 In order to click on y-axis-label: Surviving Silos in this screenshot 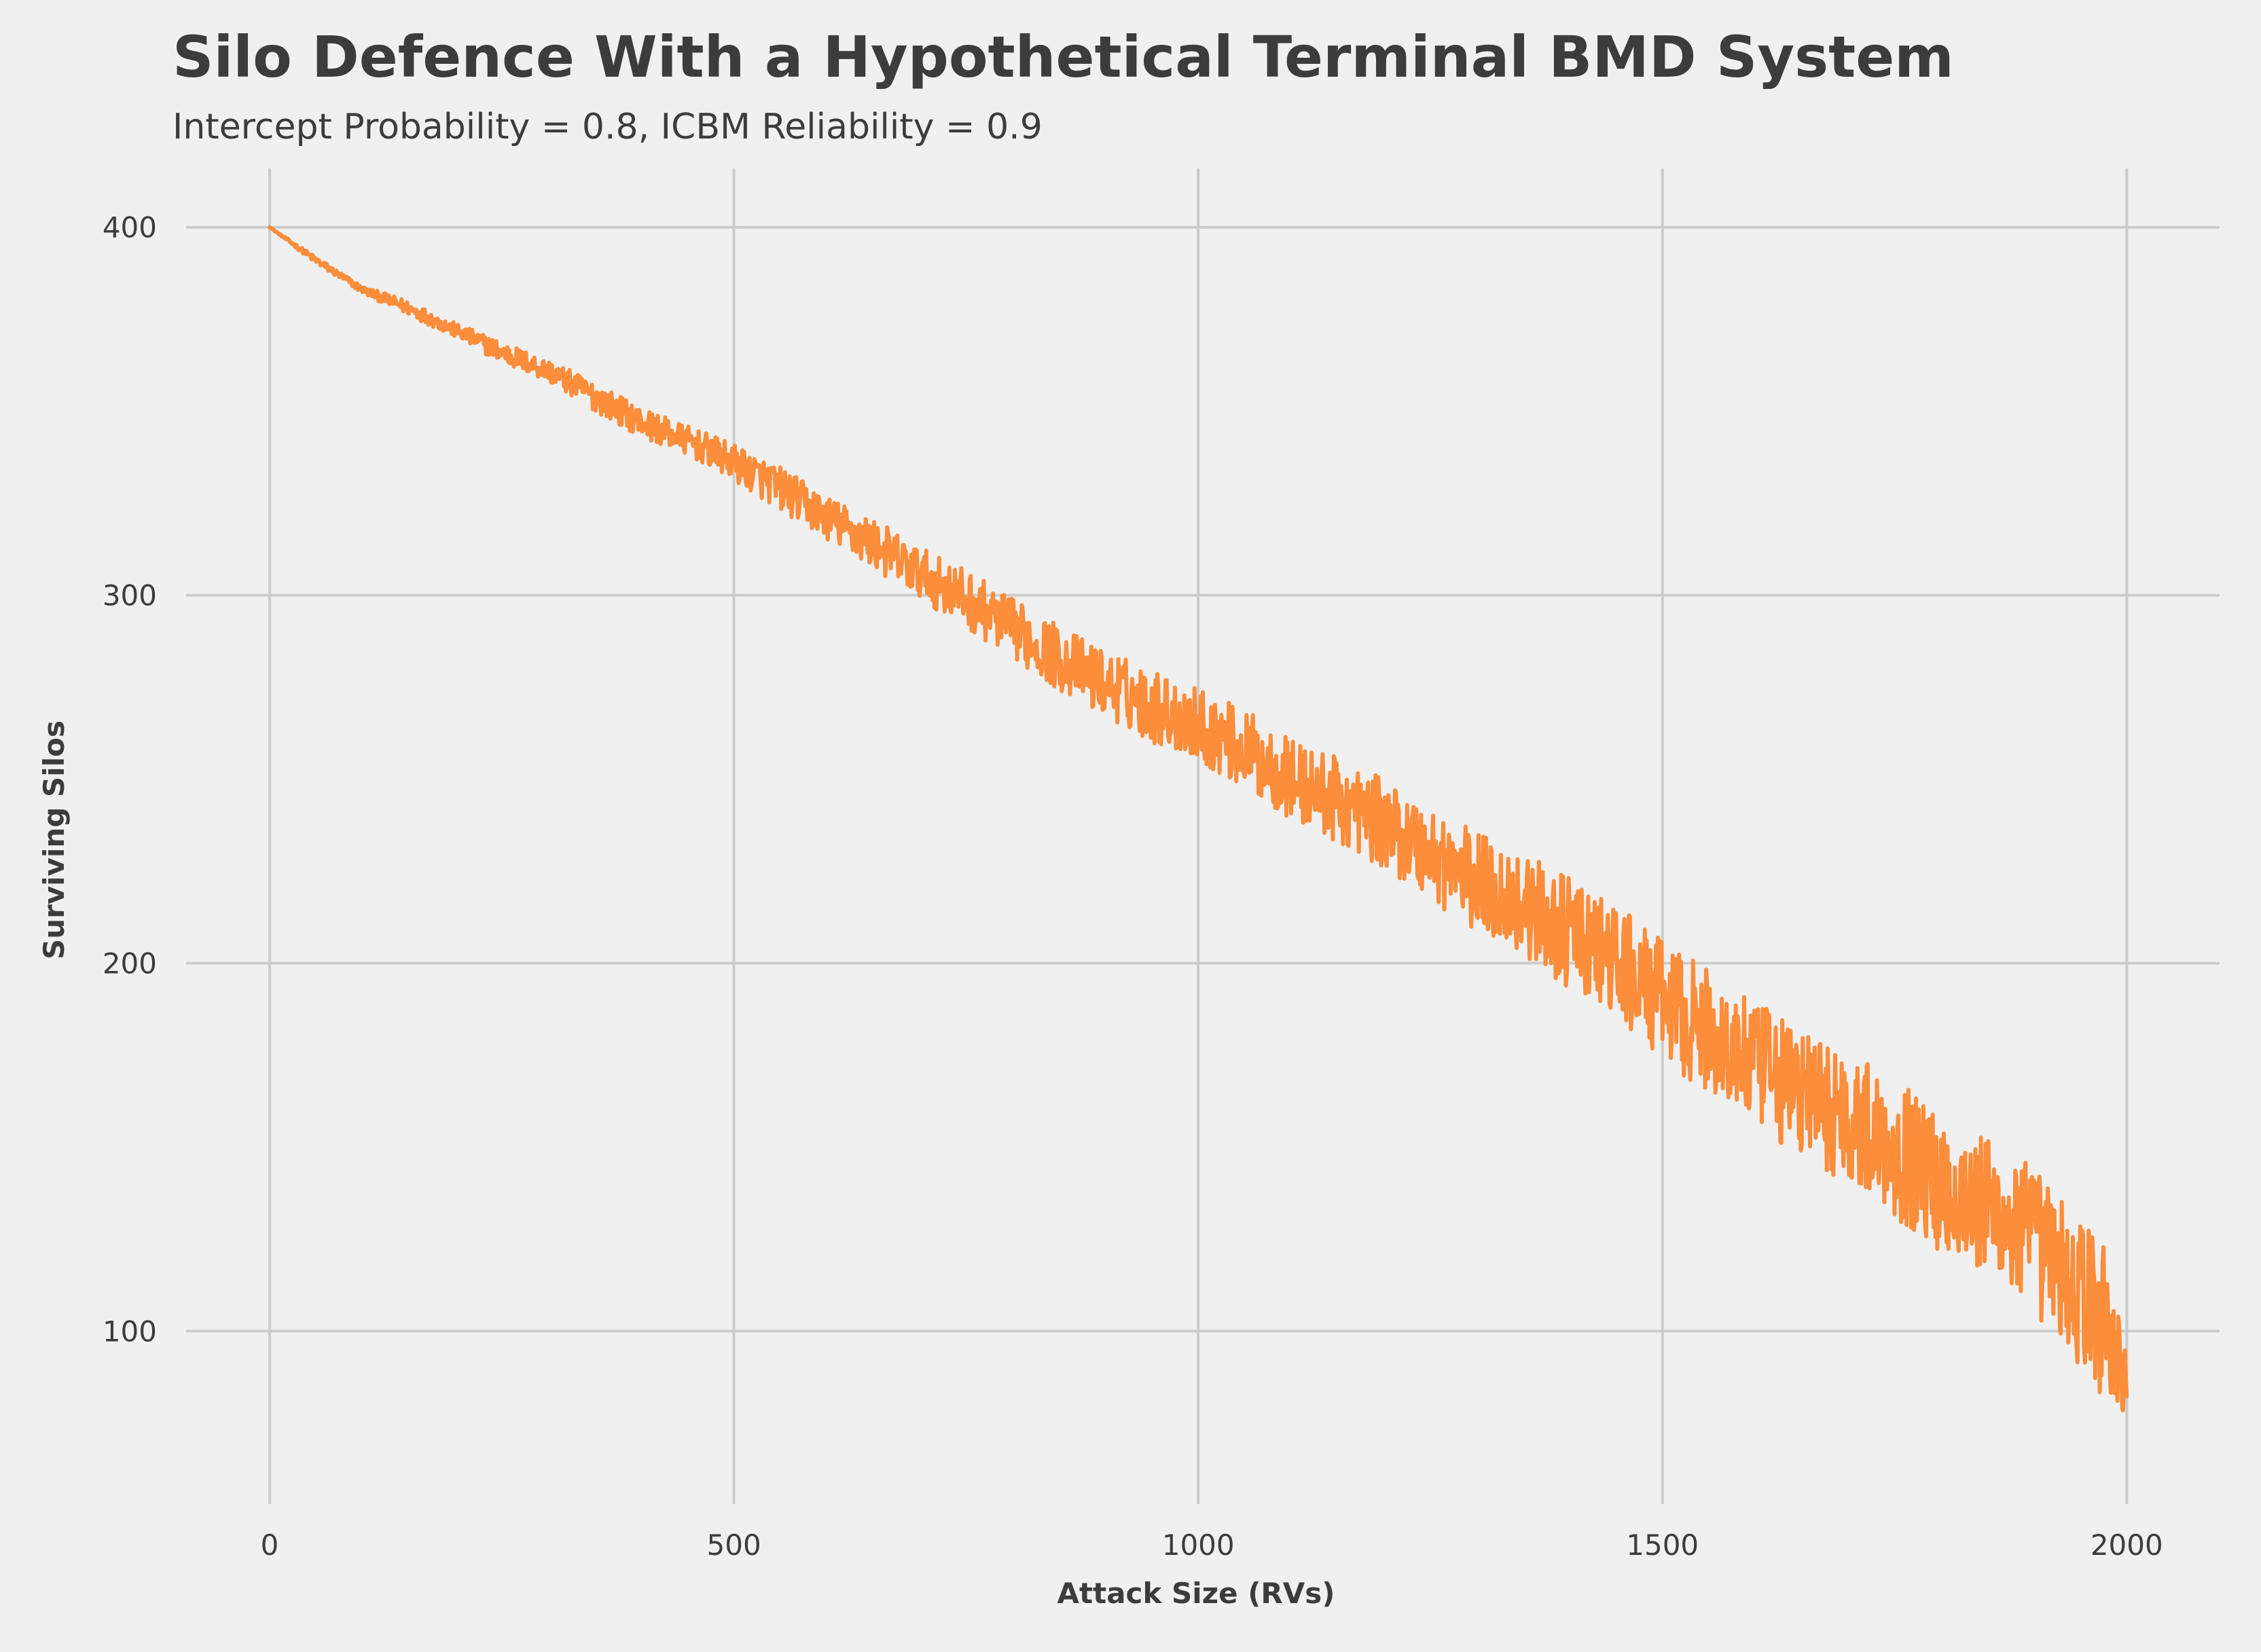, I will do `click(54, 839)`.